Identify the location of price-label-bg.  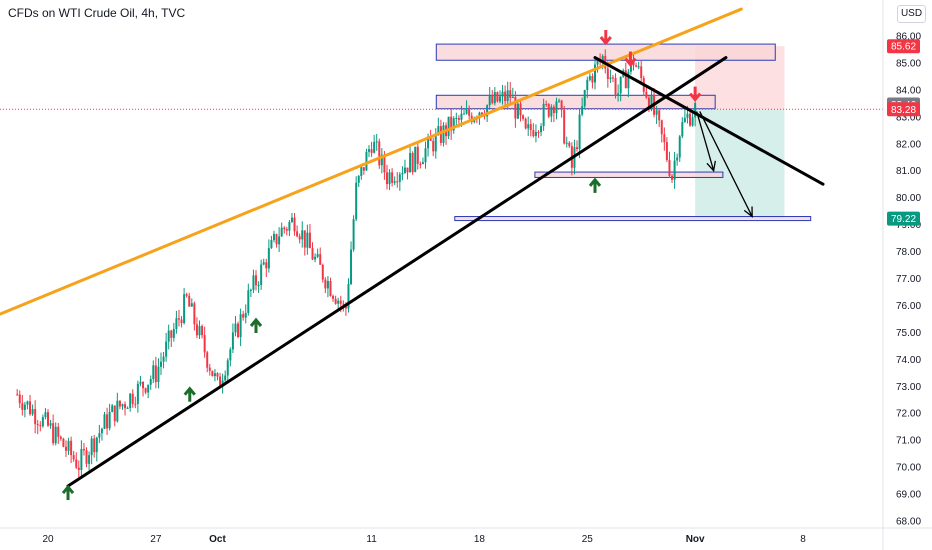
(903, 218).